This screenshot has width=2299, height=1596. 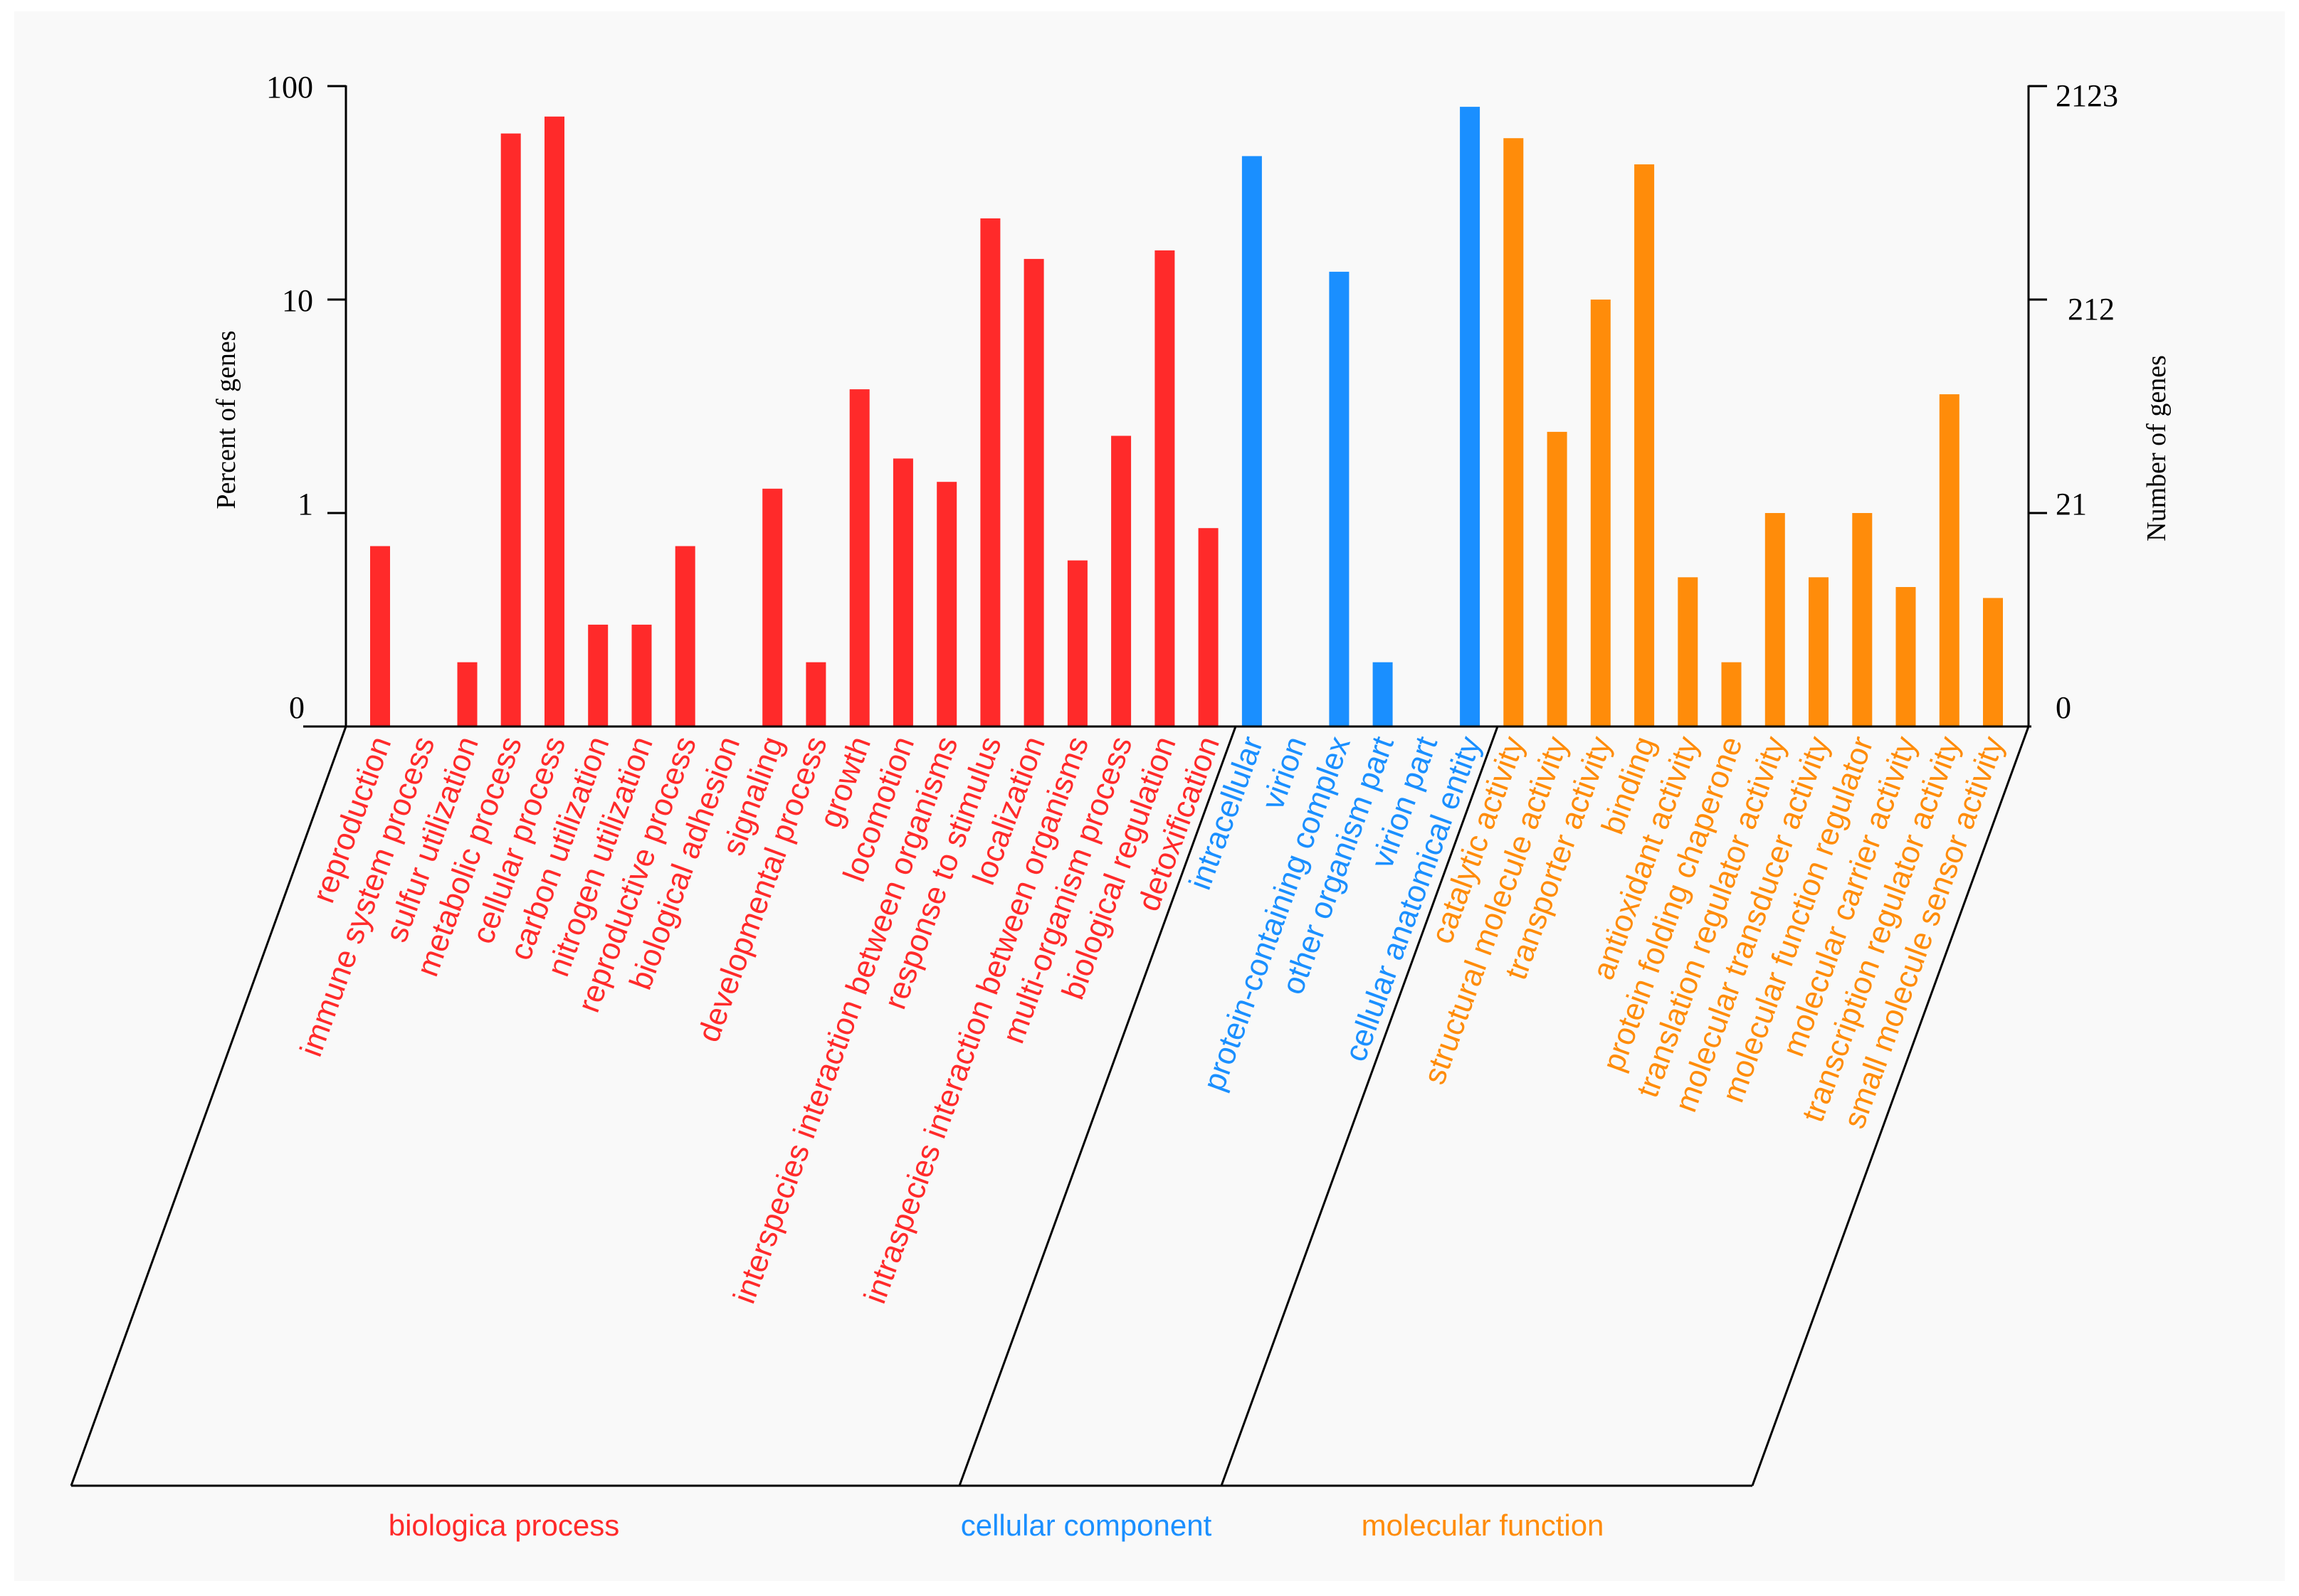 What do you see at coordinates (208, 1106) in the screenshot?
I see `panel-left-edge` at bounding box center [208, 1106].